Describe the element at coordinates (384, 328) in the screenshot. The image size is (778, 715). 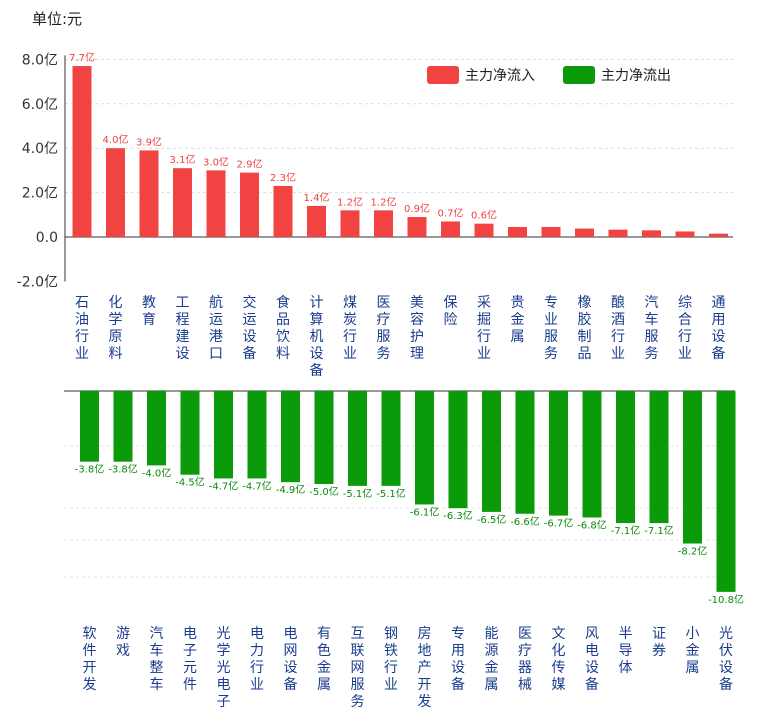
I see `inflow-category-label: 医疗服务` at that location.